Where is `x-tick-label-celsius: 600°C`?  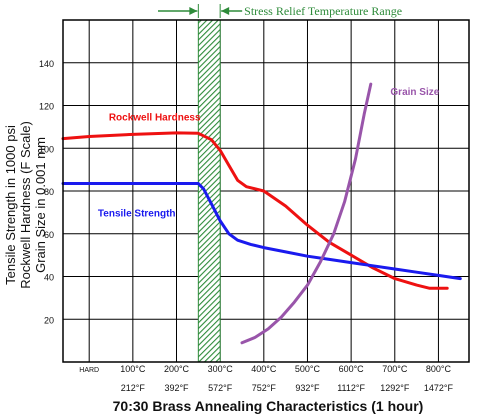 x-tick-label-celsius: 600°C is located at coordinates (352, 369).